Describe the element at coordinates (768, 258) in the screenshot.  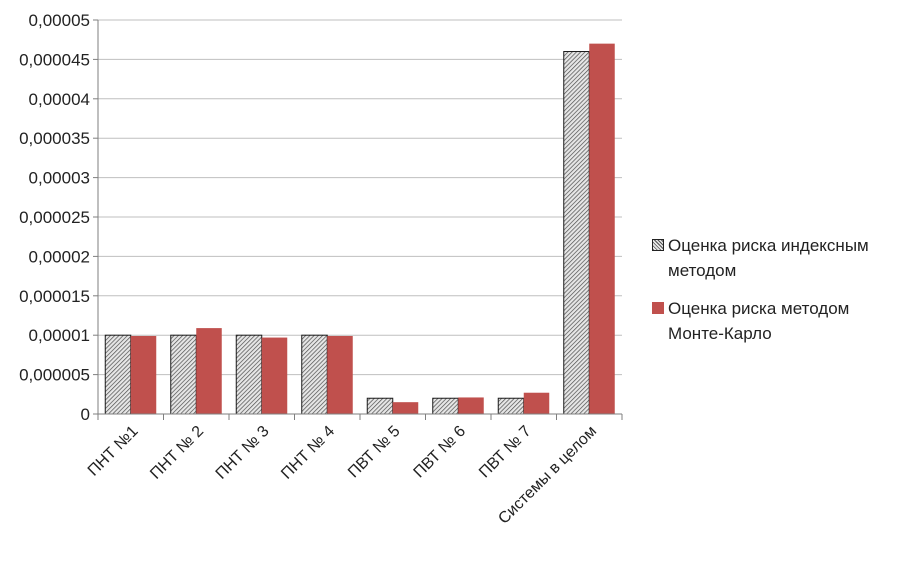
I see `legend-label-index-method: Оценка риска индексным методом` at that location.